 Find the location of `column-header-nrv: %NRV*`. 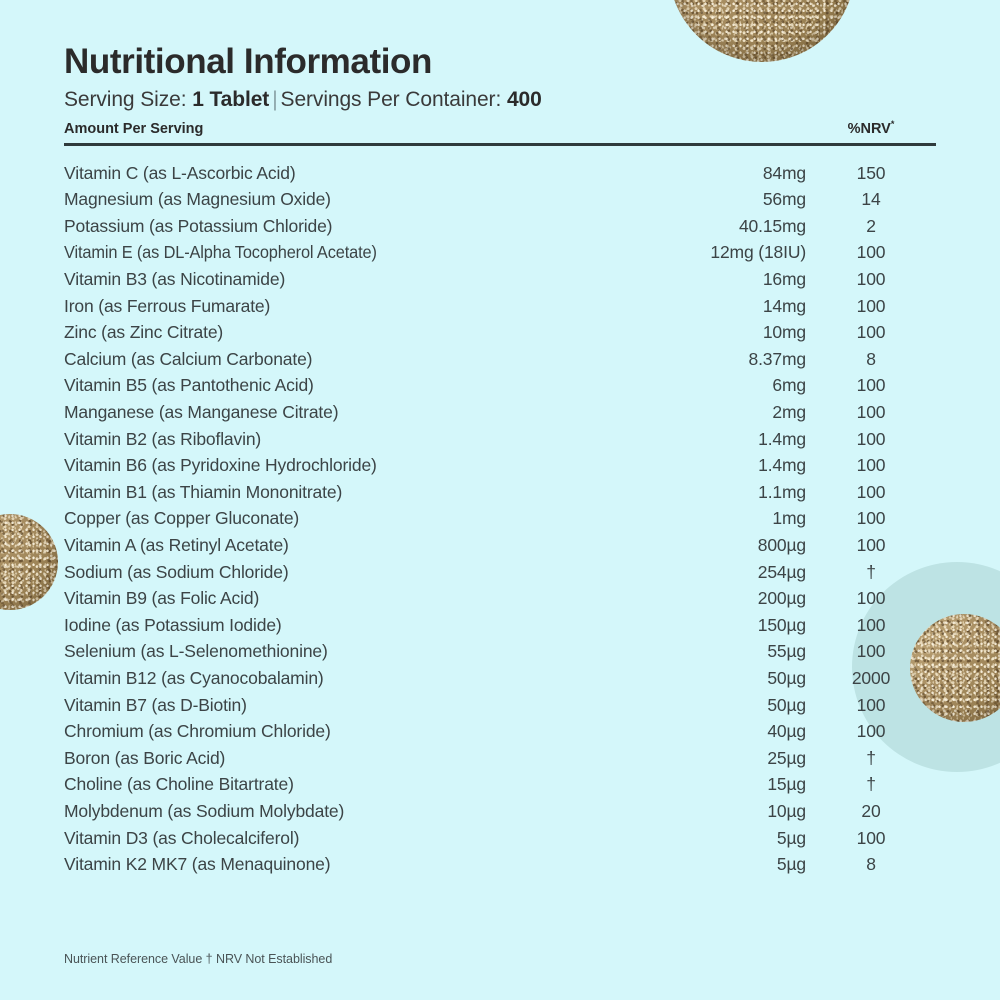

column-header-nrv: %NRV* is located at coordinates (871, 129).